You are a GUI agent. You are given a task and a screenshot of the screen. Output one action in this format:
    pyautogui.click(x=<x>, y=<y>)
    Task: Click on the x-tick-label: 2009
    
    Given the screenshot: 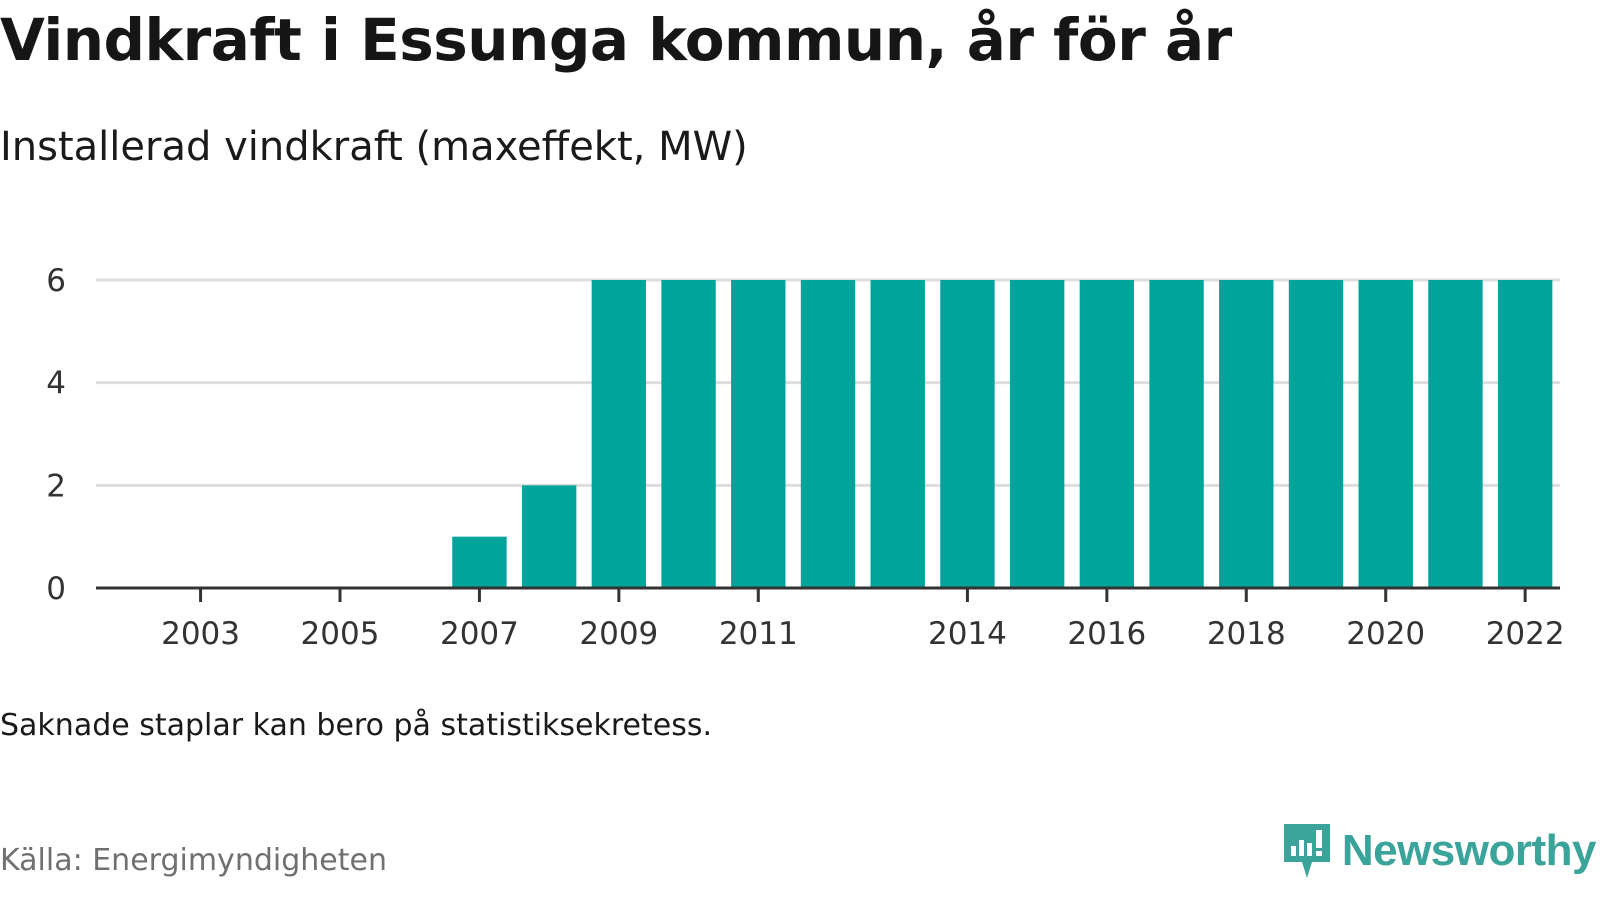 What is the action you would take?
    pyautogui.click(x=618, y=634)
    